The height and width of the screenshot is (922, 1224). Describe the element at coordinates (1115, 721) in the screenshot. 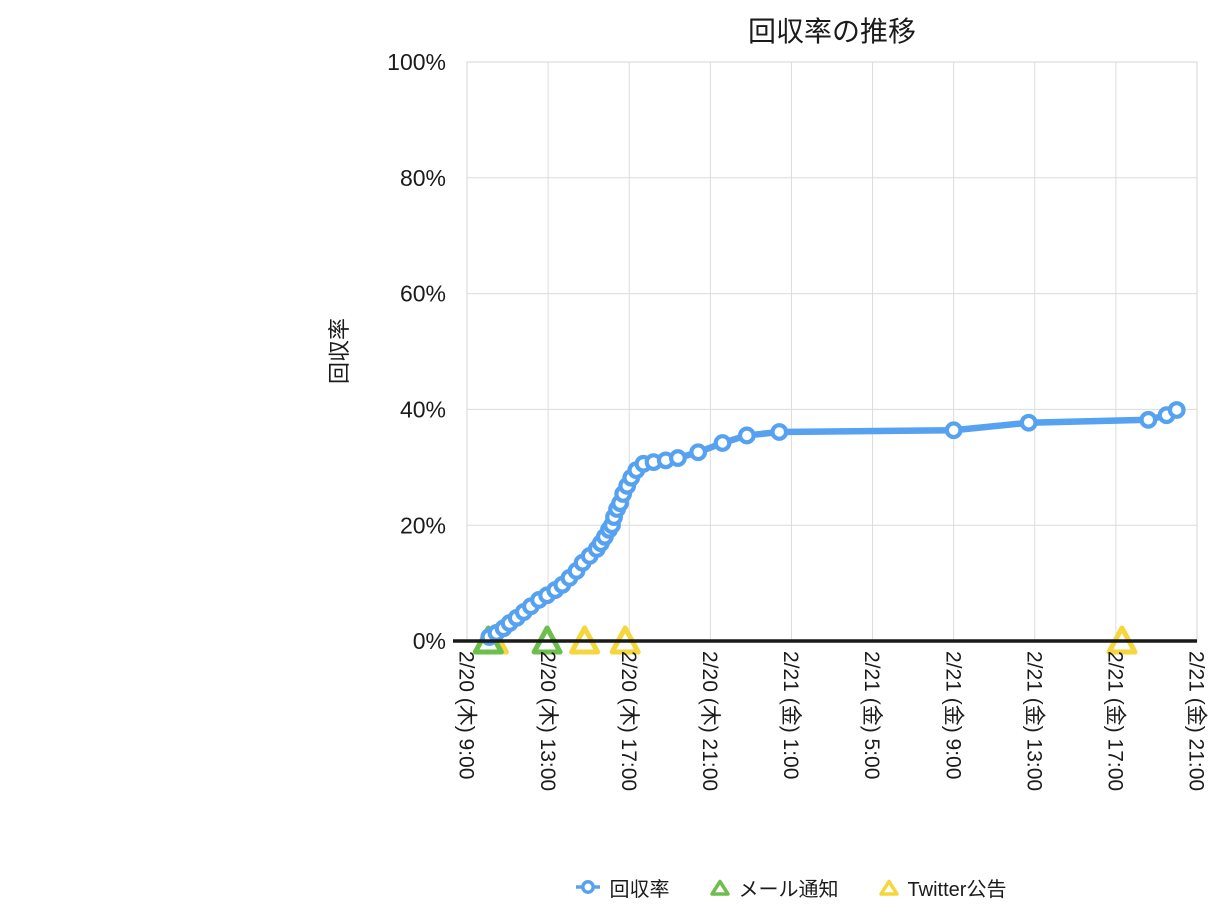

I see `x-tick-label: 2/21 (金) 17:00` at that location.